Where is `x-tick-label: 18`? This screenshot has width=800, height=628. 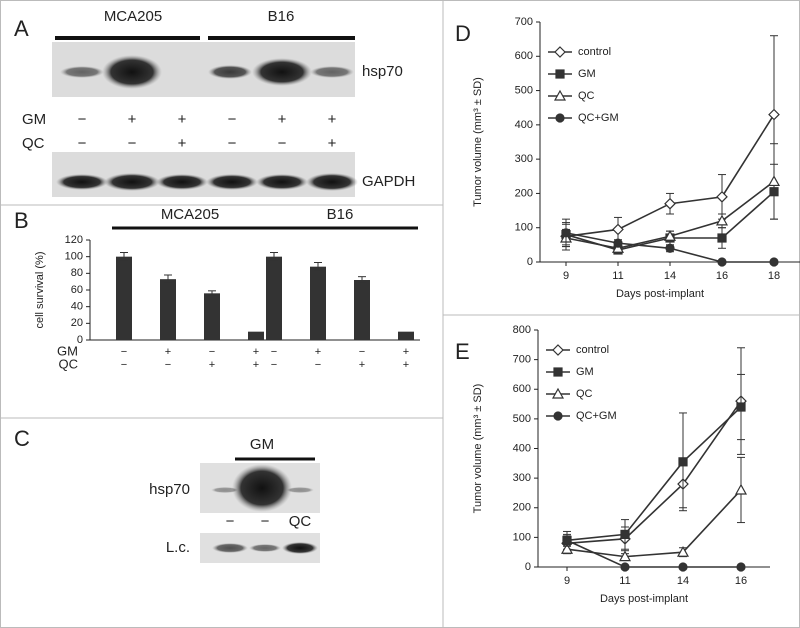 x-tick-label: 18 is located at coordinates (774, 276).